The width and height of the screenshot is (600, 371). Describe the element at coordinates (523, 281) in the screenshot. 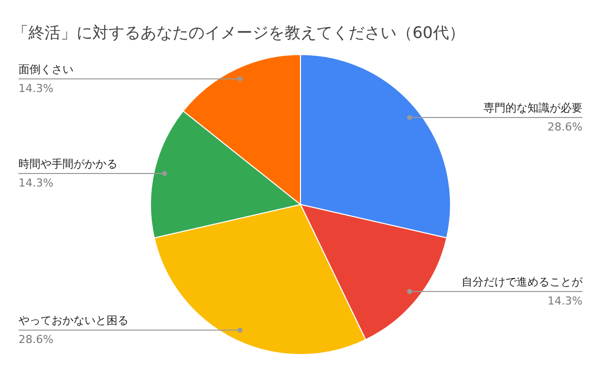

I see `slice-label: 自分だけで進めることが` at that location.